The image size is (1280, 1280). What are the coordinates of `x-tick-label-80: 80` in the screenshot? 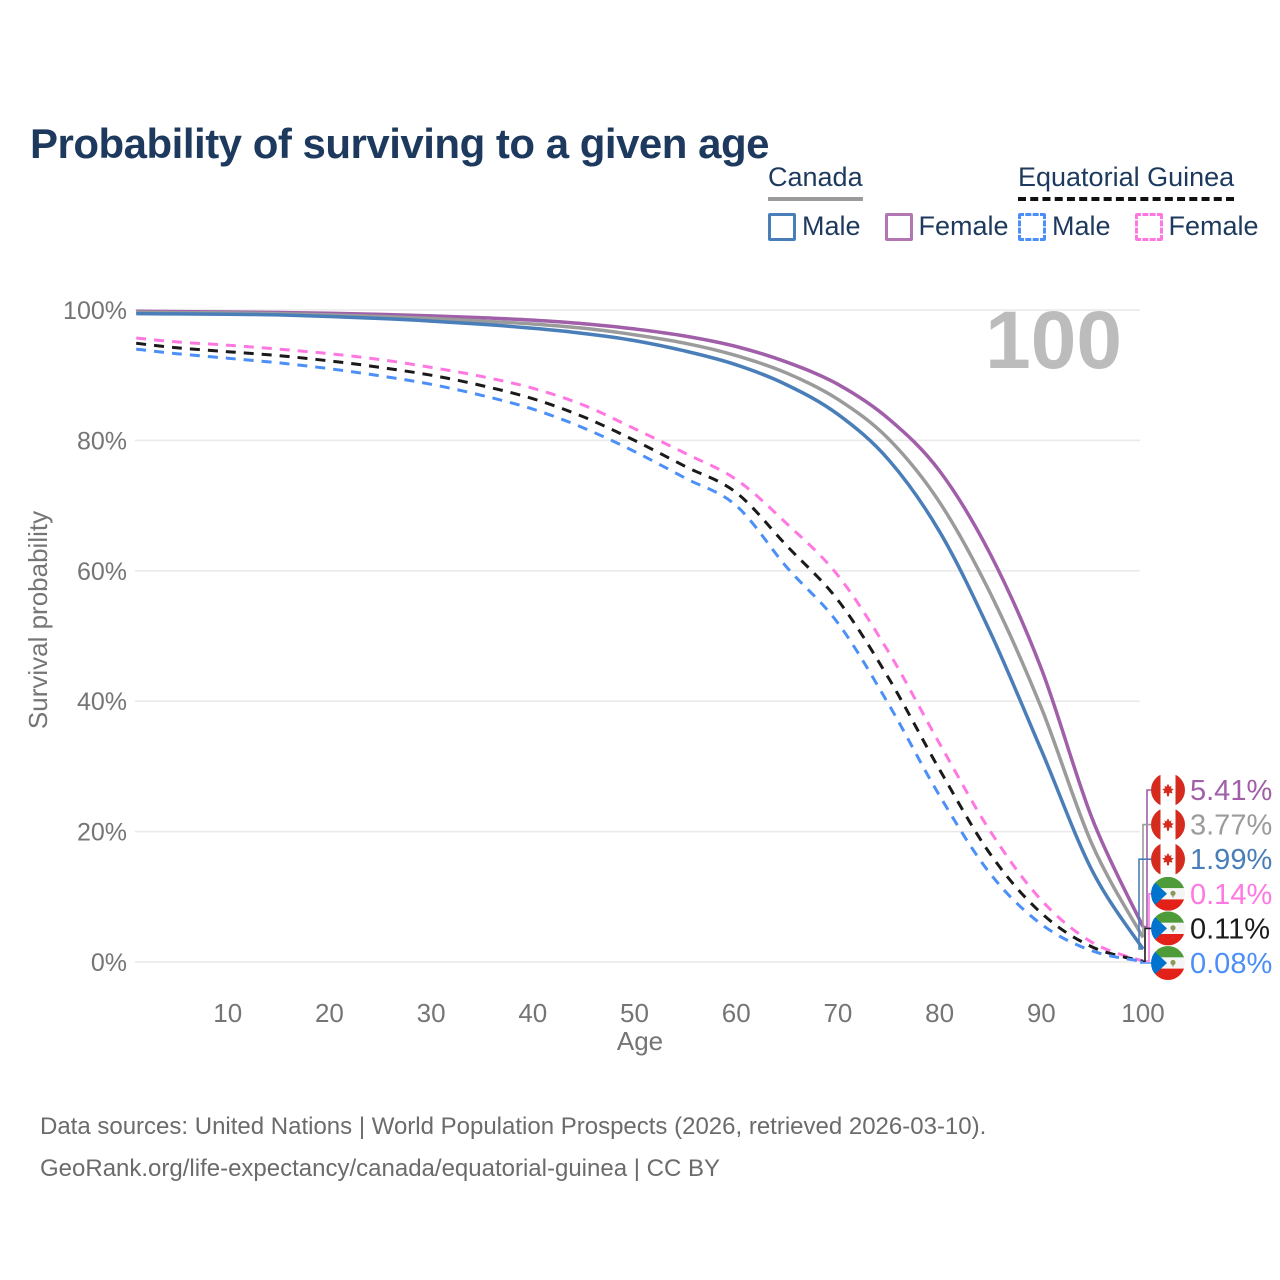 It's located at (939, 1013).